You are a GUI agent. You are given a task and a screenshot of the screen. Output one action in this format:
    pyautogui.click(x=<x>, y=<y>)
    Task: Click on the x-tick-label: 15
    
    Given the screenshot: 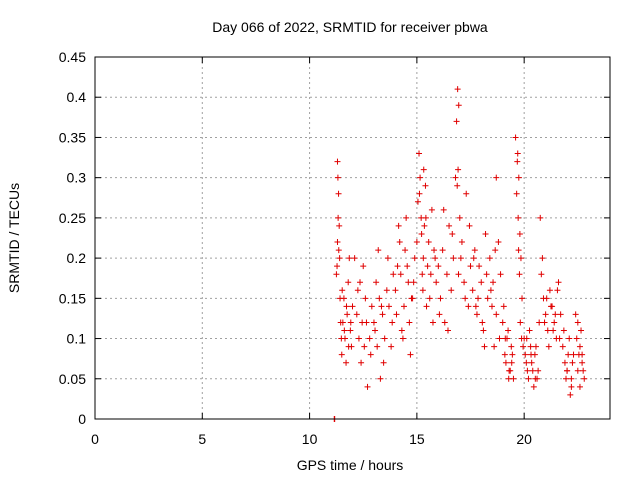 What is the action you would take?
    pyautogui.click(x=417, y=439)
    